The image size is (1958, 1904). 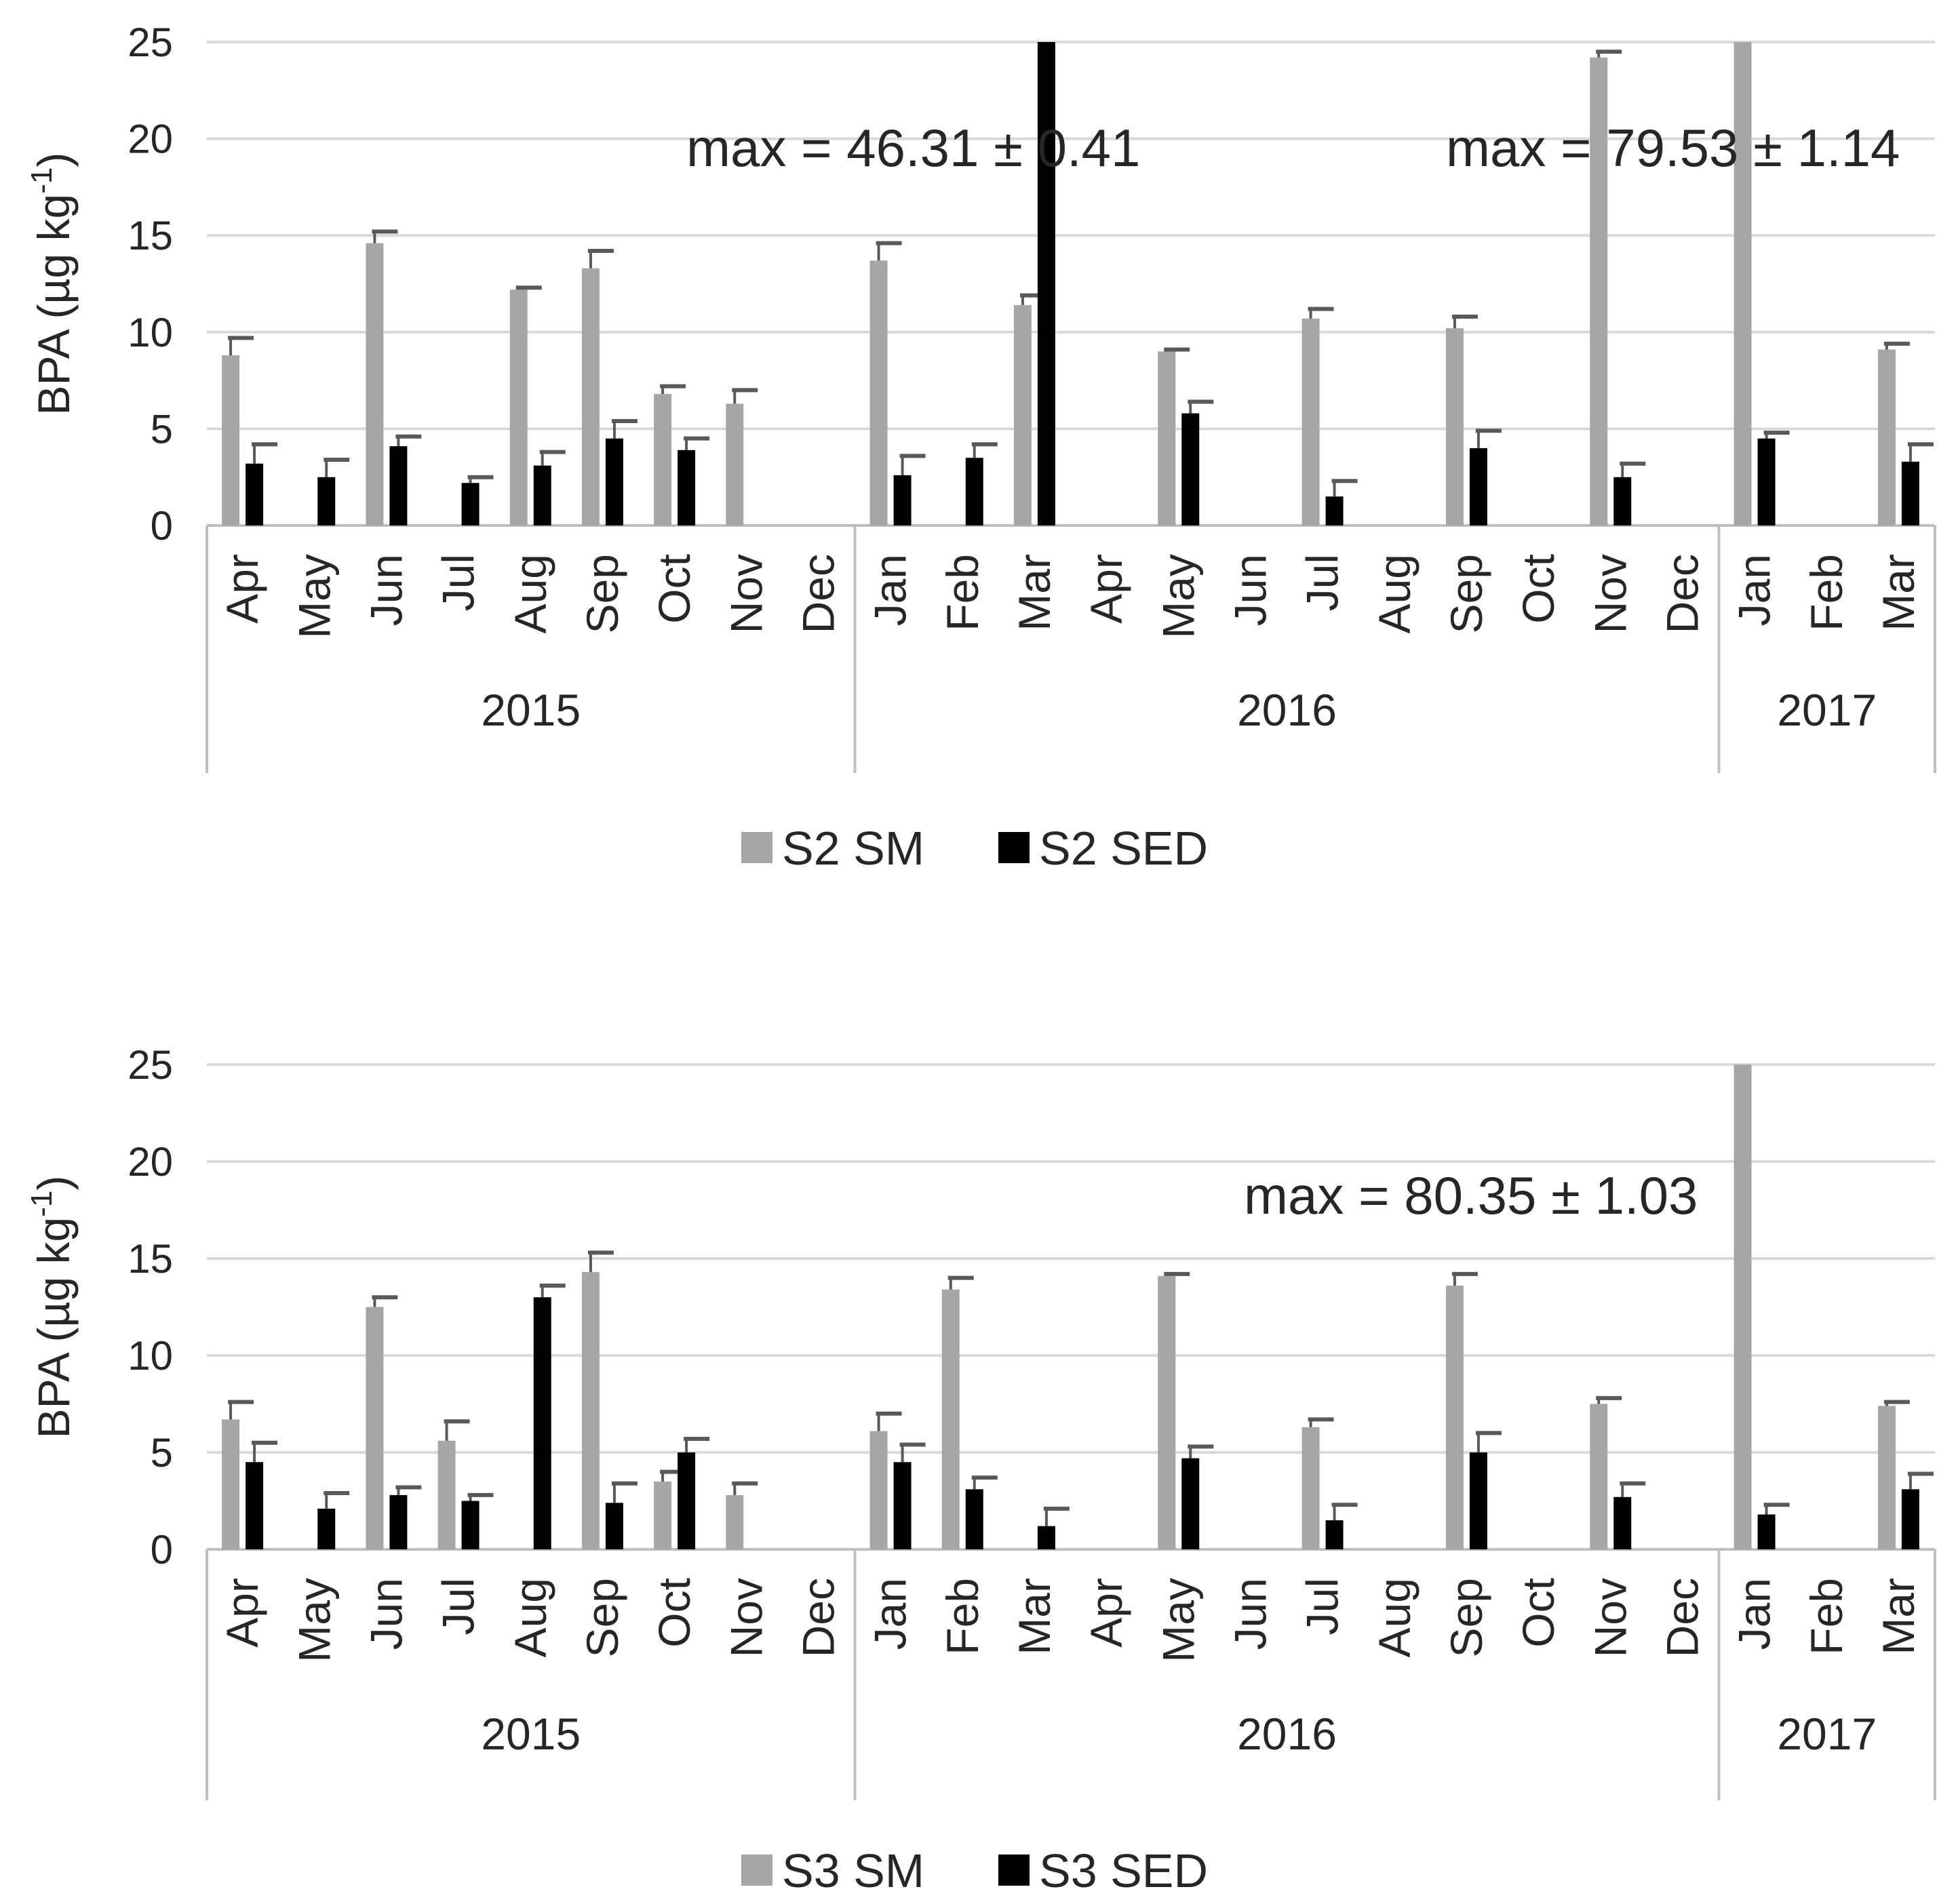 What do you see at coordinates (162, 1549) in the screenshot?
I see `y-tick-label: 0` at bounding box center [162, 1549].